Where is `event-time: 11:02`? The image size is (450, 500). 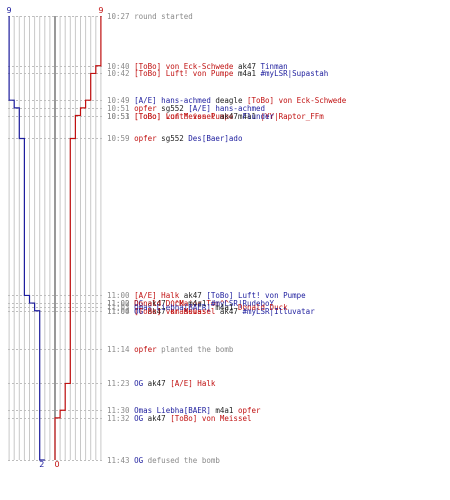 event-time: 11:02 is located at coordinates (118, 304).